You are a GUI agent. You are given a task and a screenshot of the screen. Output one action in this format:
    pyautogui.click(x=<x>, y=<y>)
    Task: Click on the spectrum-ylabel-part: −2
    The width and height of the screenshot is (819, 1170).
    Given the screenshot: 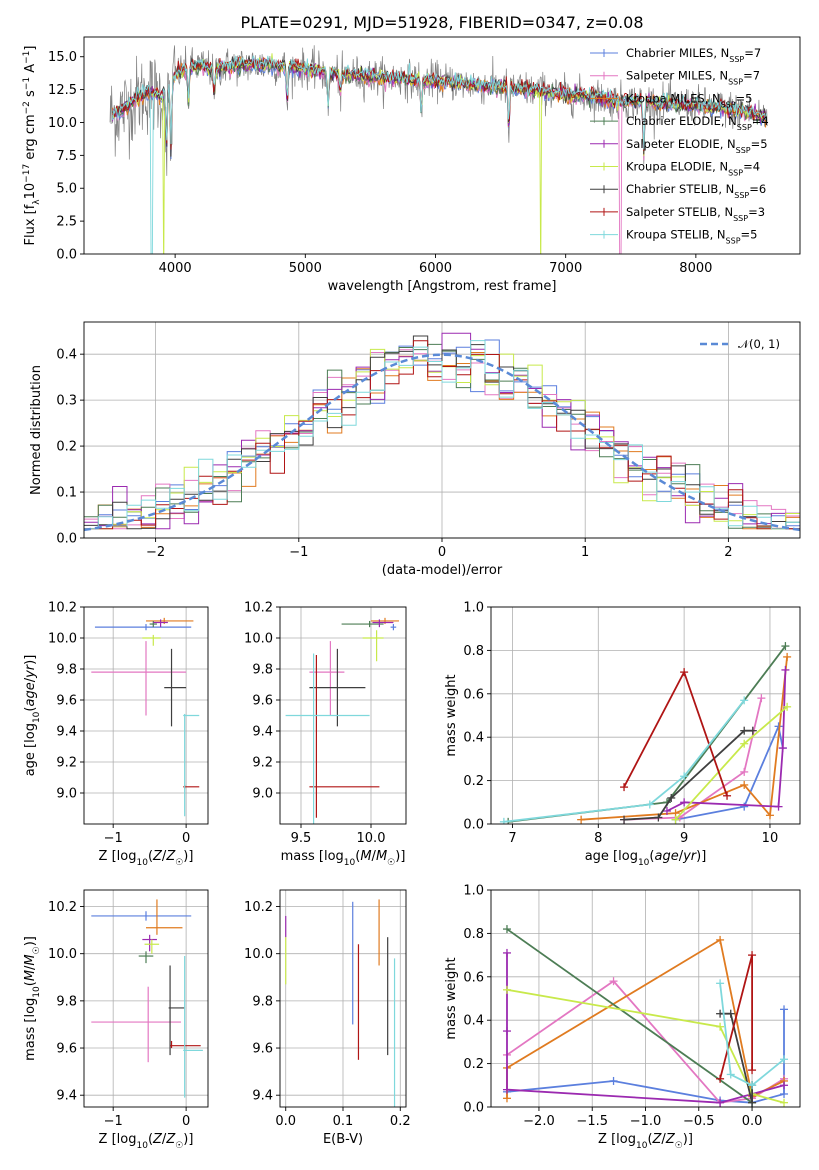 What is the action you would take?
    pyautogui.click(x=27, y=107)
    